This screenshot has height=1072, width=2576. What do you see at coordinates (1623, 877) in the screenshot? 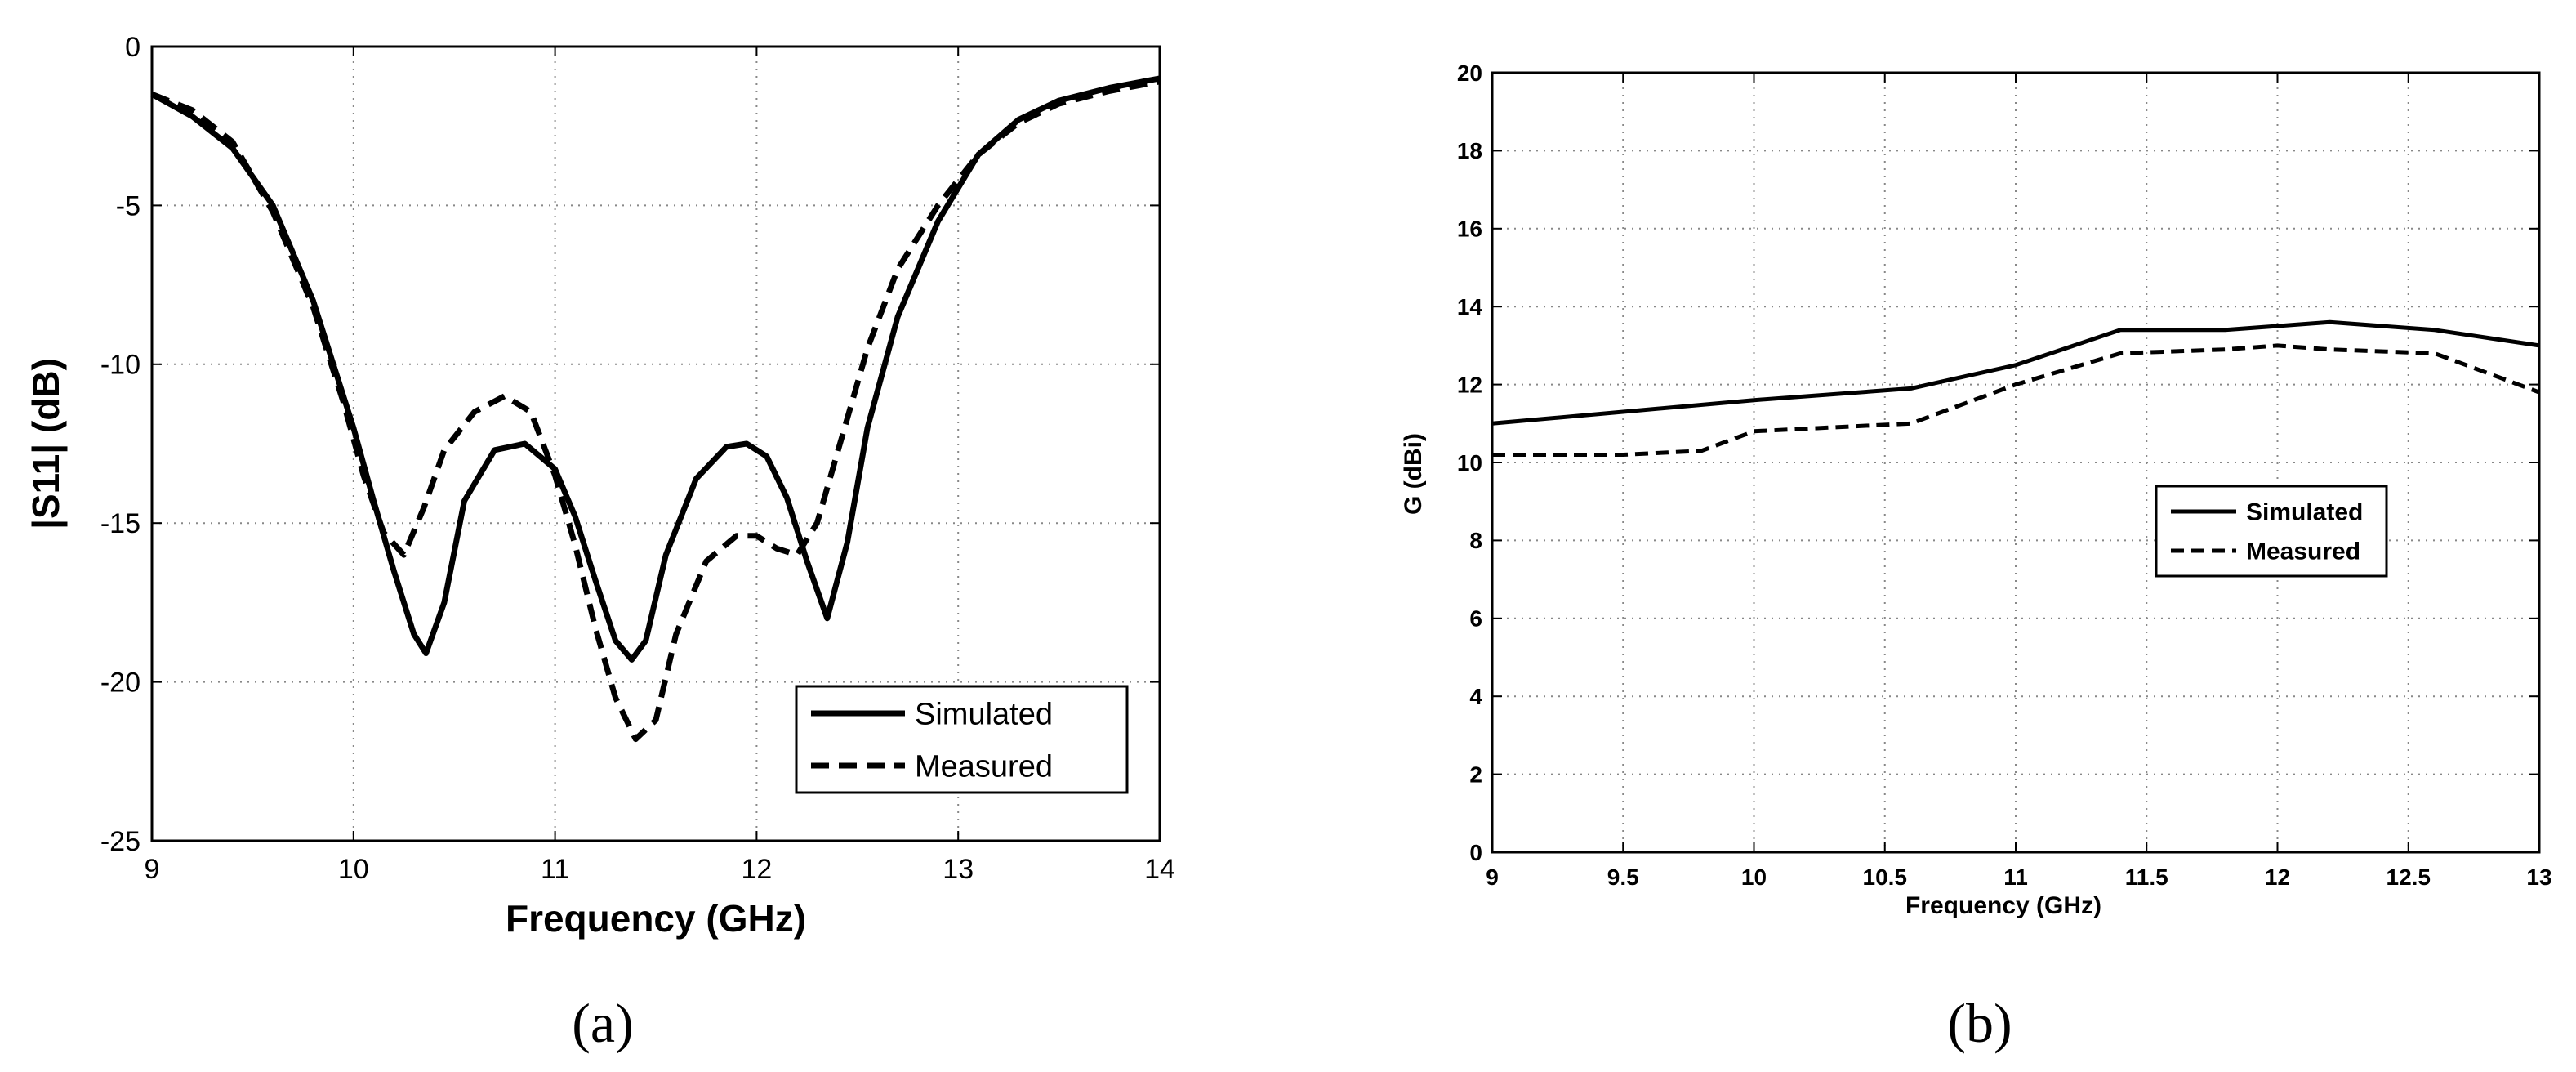
I see `x-tick-label: 9.5` at bounding box center [1623, 877].